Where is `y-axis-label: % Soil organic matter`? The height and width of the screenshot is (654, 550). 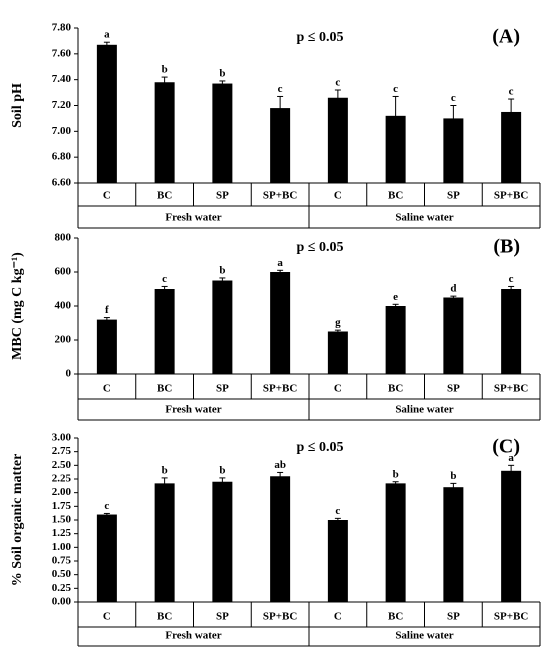 y-axis-label: % Soil organic matter is located at coordinates (17, 520).